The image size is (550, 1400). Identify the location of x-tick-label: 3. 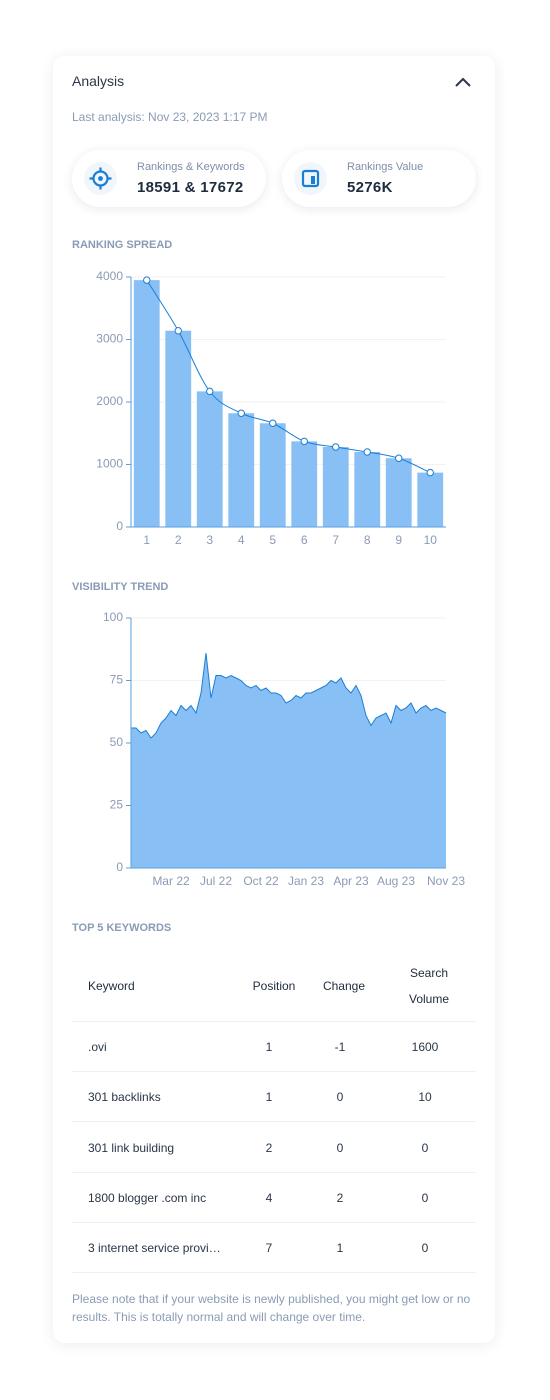
(209, 540).